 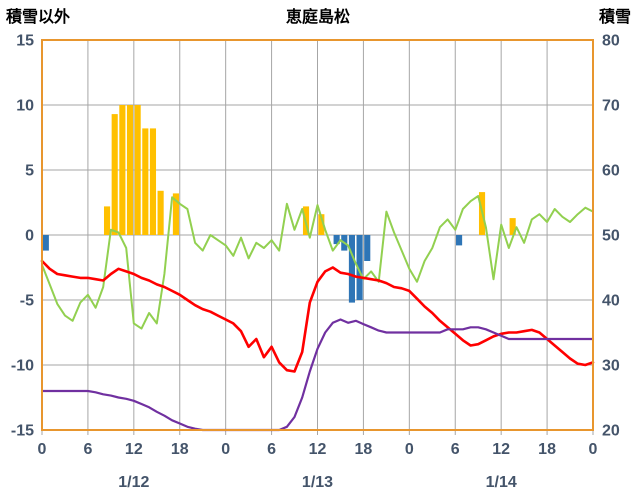 I want to click on y-axis-left-tick-label: -5, so click(x=27, y=301).